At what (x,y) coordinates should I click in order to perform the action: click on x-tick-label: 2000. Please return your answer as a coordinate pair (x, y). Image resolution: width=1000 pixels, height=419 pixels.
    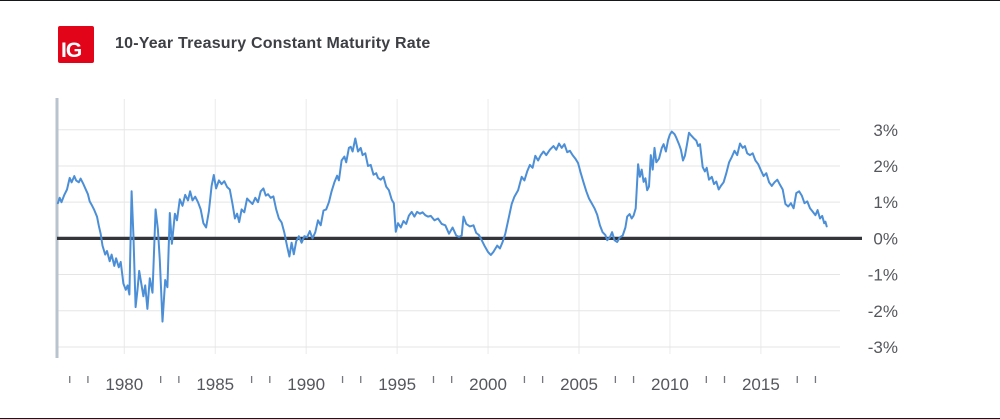
    Looking at the image, I should click on (488, 384).